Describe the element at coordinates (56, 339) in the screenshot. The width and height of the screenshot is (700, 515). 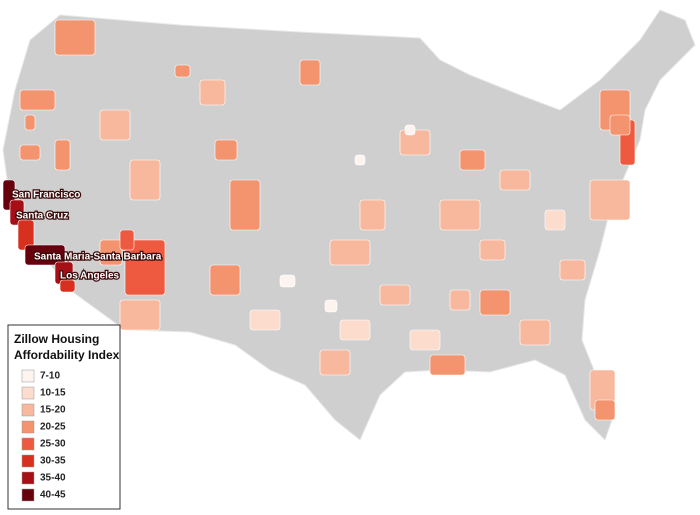
I see `legend-title: Zillow Housing` at that location.